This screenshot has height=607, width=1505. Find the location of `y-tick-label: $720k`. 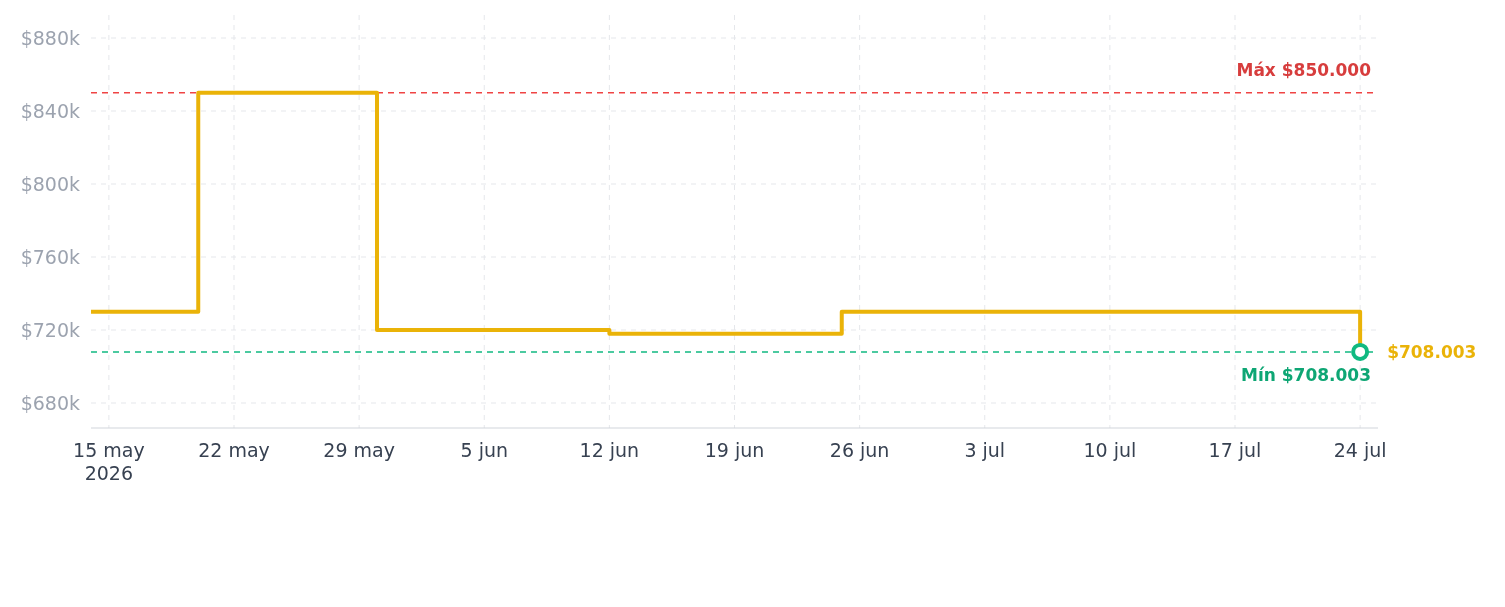

y-tick-label: $720k is located at coordinates (50, 329).